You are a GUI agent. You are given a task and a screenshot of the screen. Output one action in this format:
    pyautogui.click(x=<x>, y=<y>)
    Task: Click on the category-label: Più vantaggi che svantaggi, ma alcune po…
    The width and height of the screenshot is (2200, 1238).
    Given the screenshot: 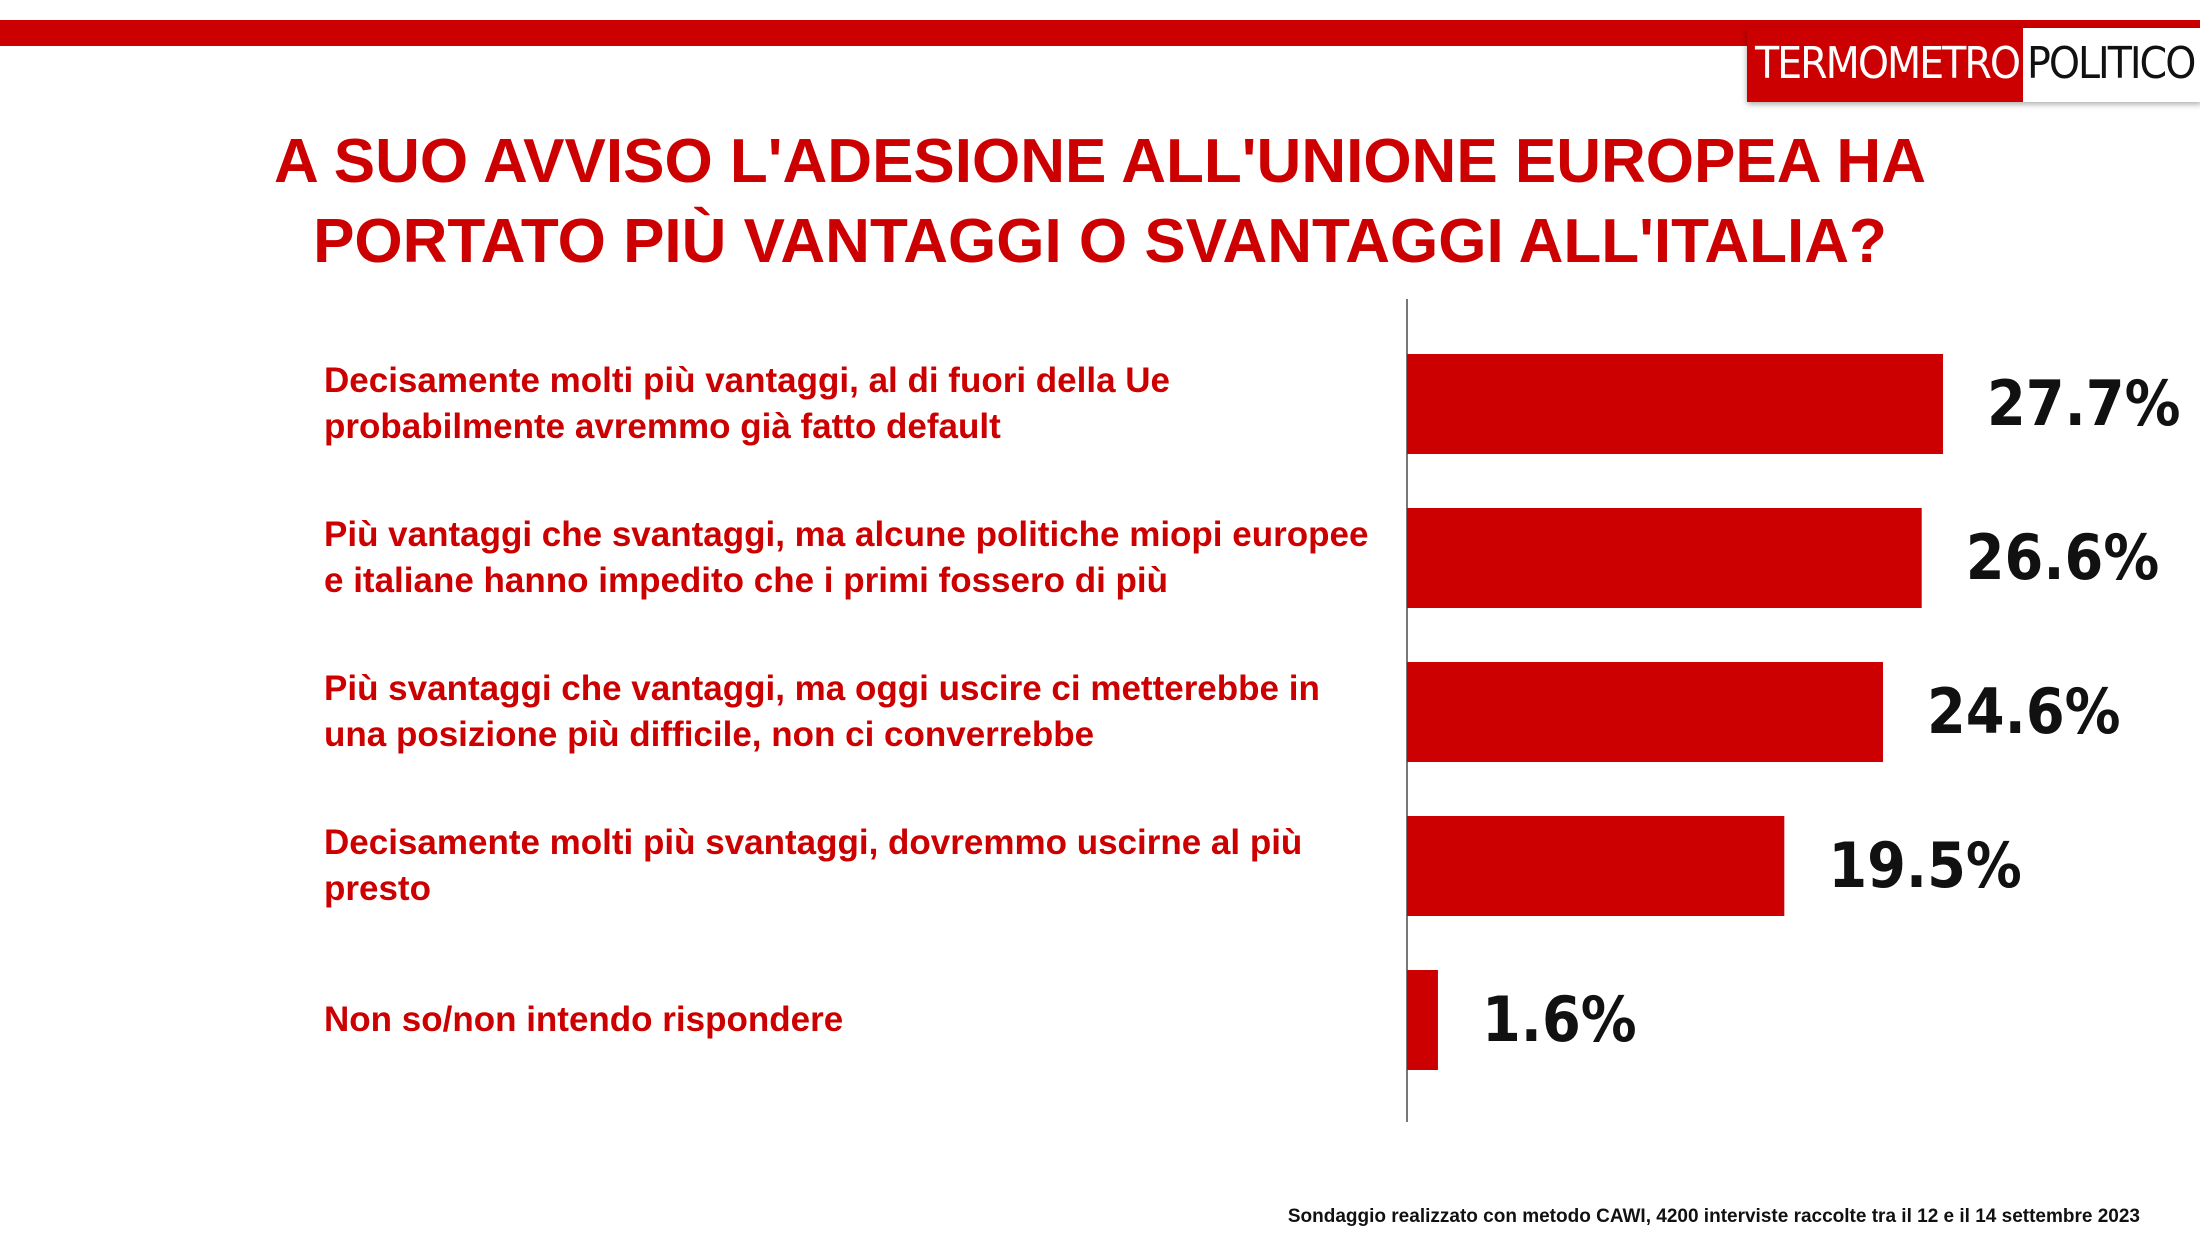 What is the action you would take?
    pyautogui.click(x=846, y=557)
    